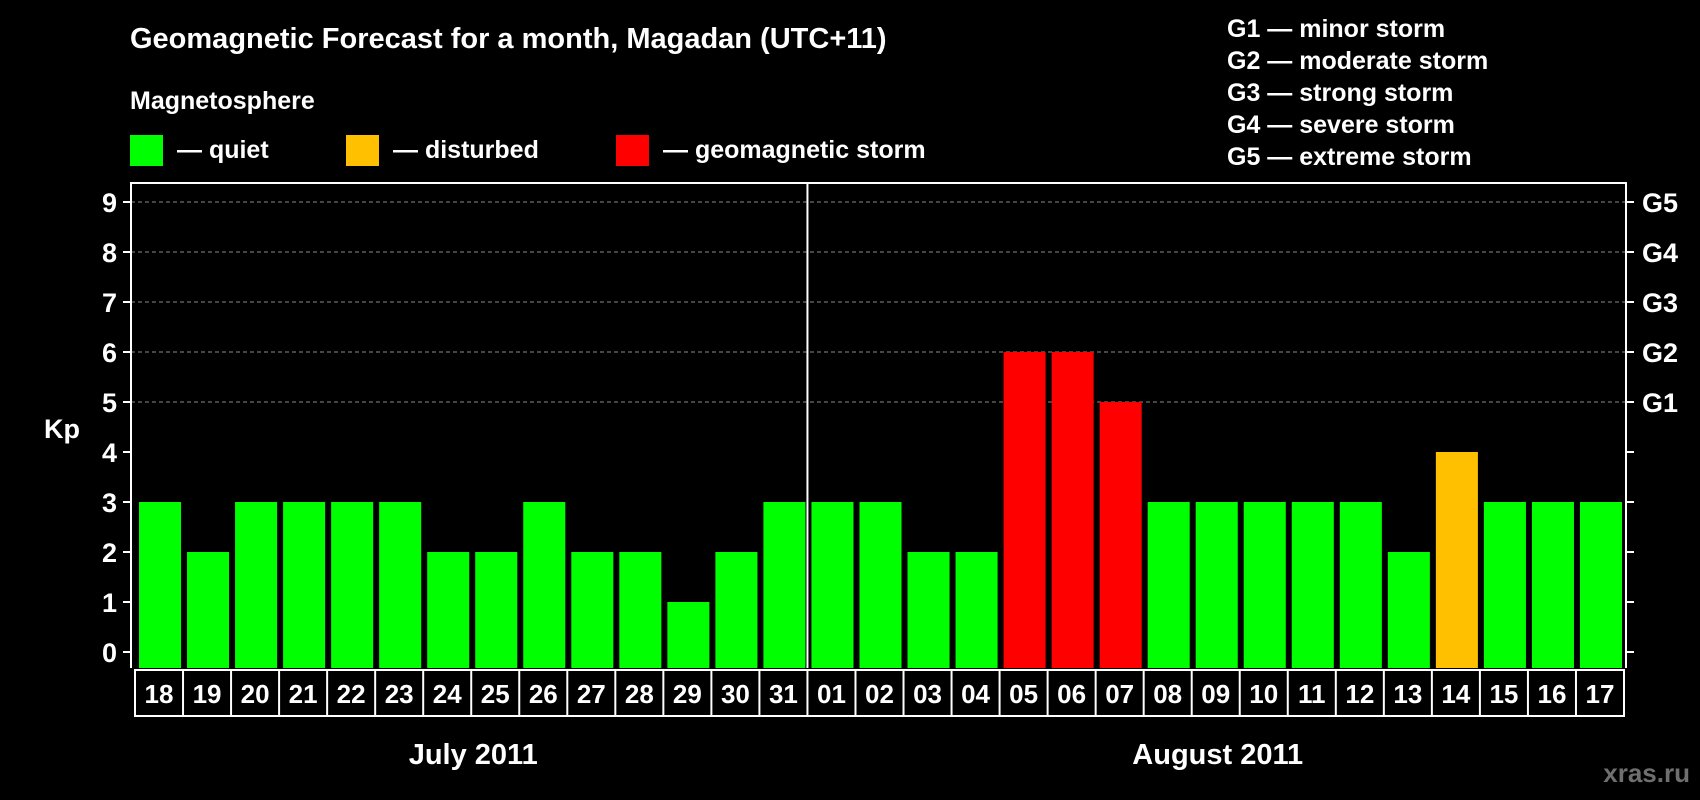  I want to click on storm-scale-g4: G4 — severe storm, so click(1341, 125).